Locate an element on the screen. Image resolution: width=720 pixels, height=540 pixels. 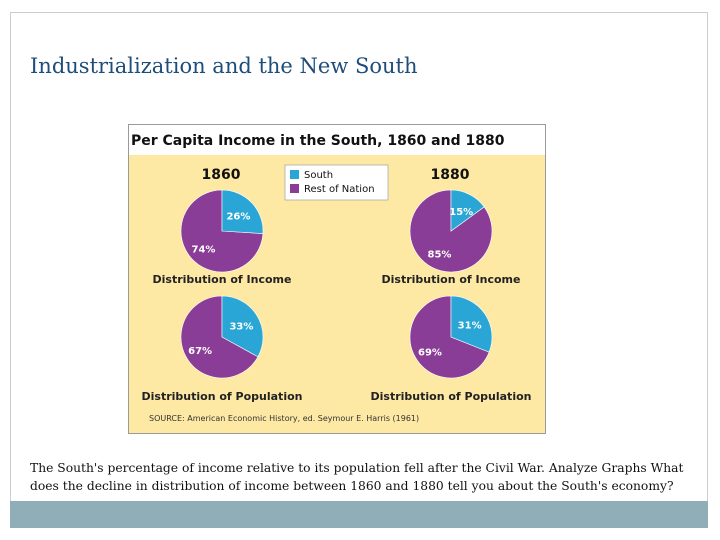
year-label-1880: 1880 is located at coordinates (450, 175).